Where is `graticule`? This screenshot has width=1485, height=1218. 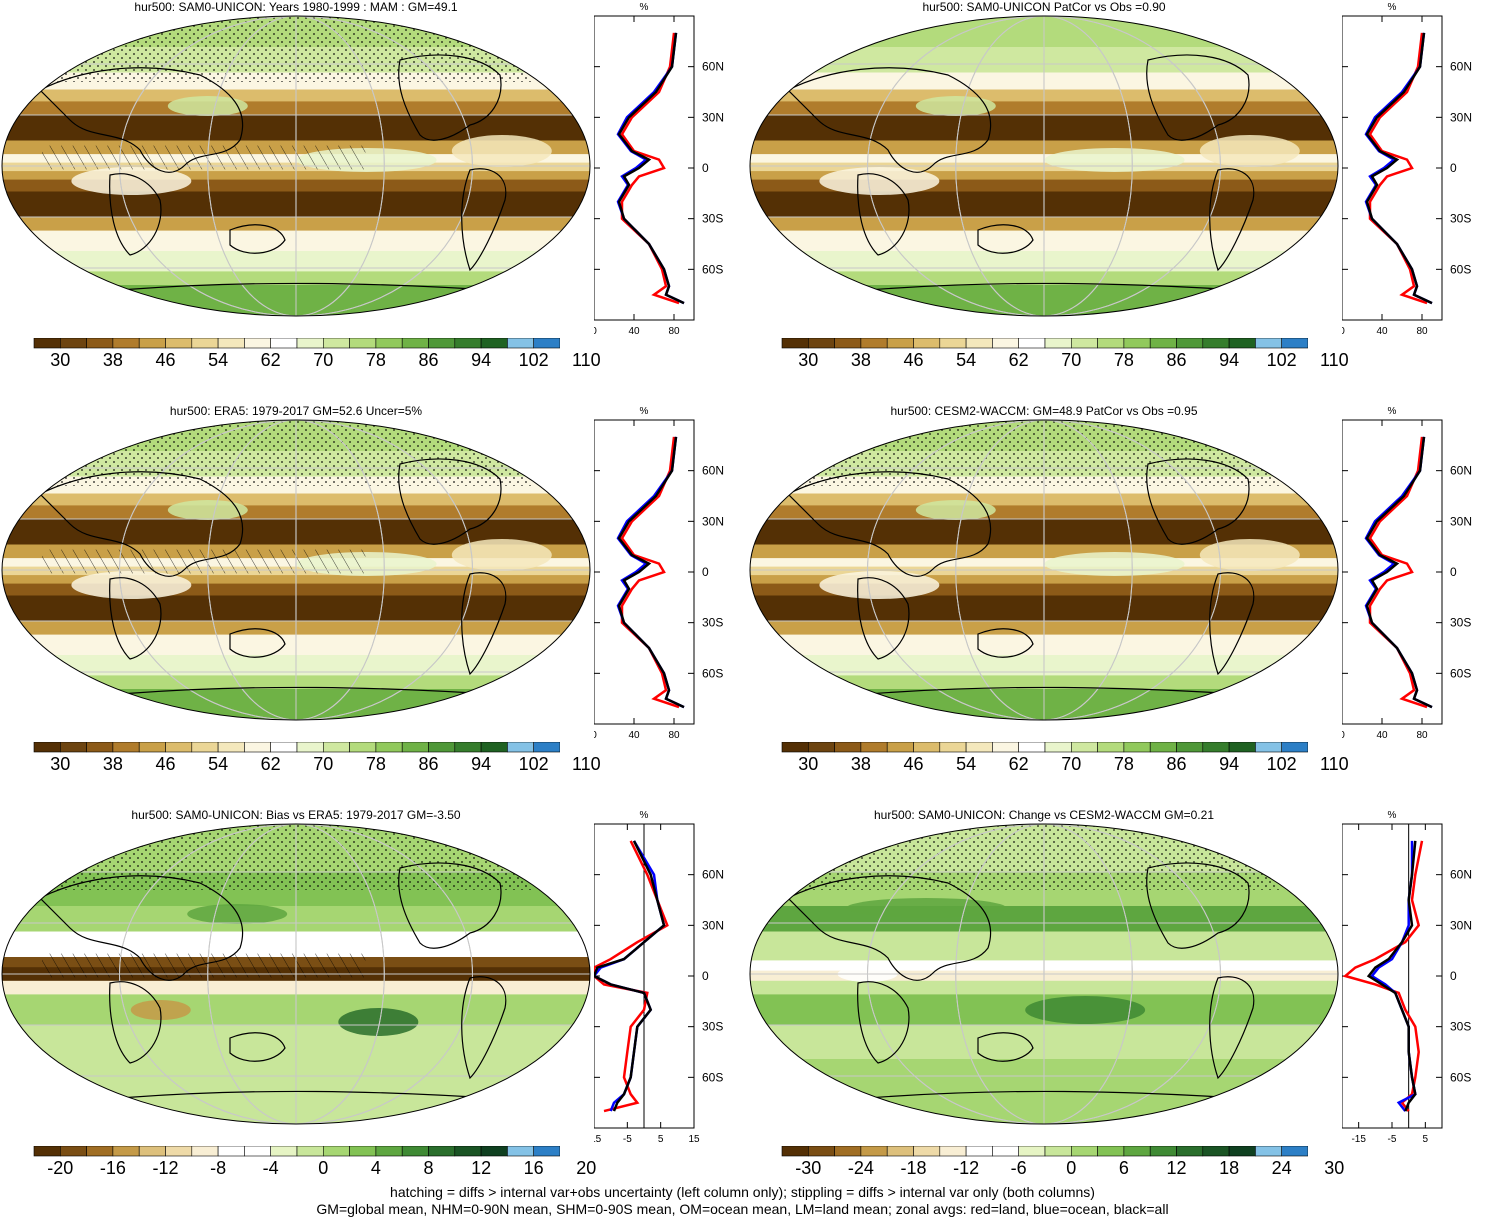
graticule is located at coordinates (296, 570).